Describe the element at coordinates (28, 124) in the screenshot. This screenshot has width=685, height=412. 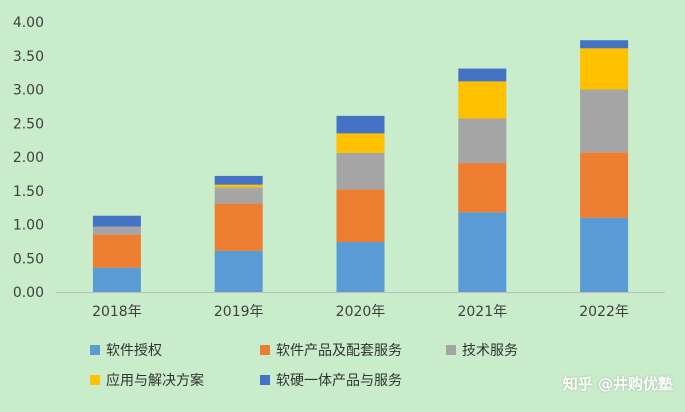
I see `y-tick-label: 2.50` at that location.